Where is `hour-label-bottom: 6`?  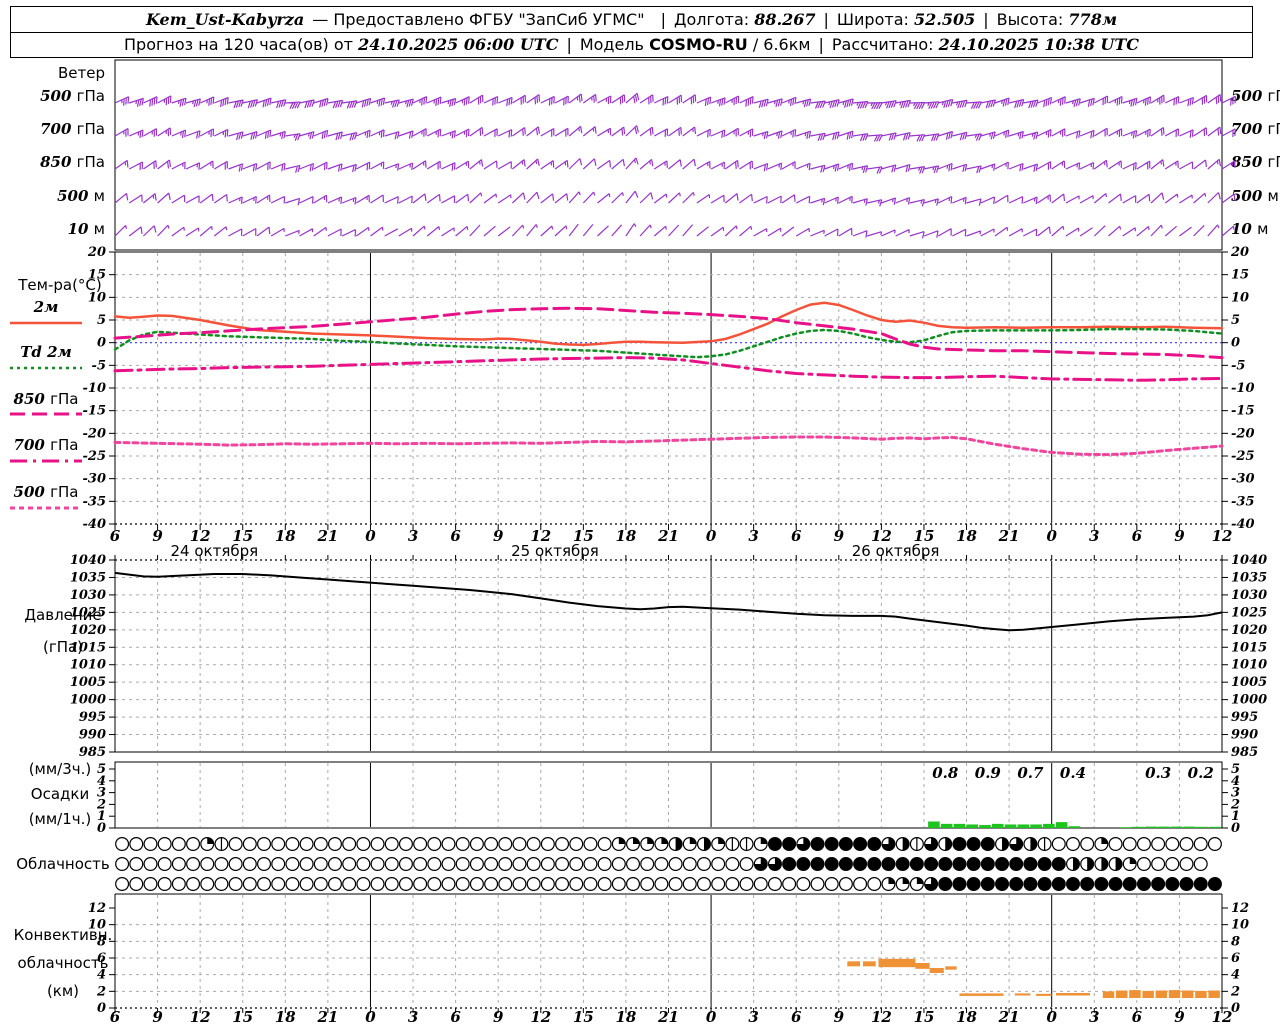 hour-label-bottom: 6 is located at coordinates (796, 1016).